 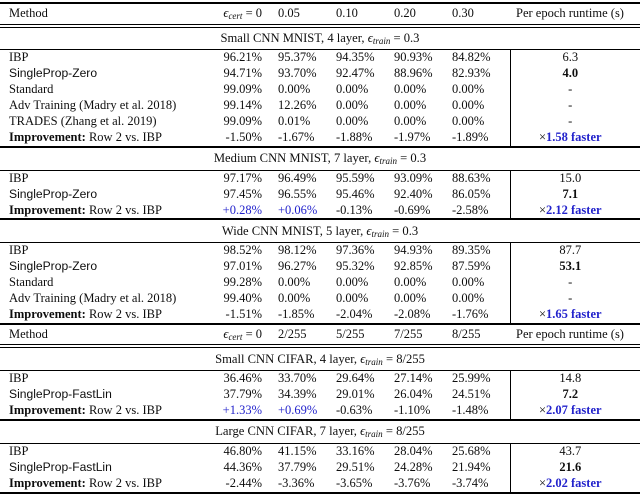 I want to click on accuracy-cell: 99.09%, so click(x=233, y=90).